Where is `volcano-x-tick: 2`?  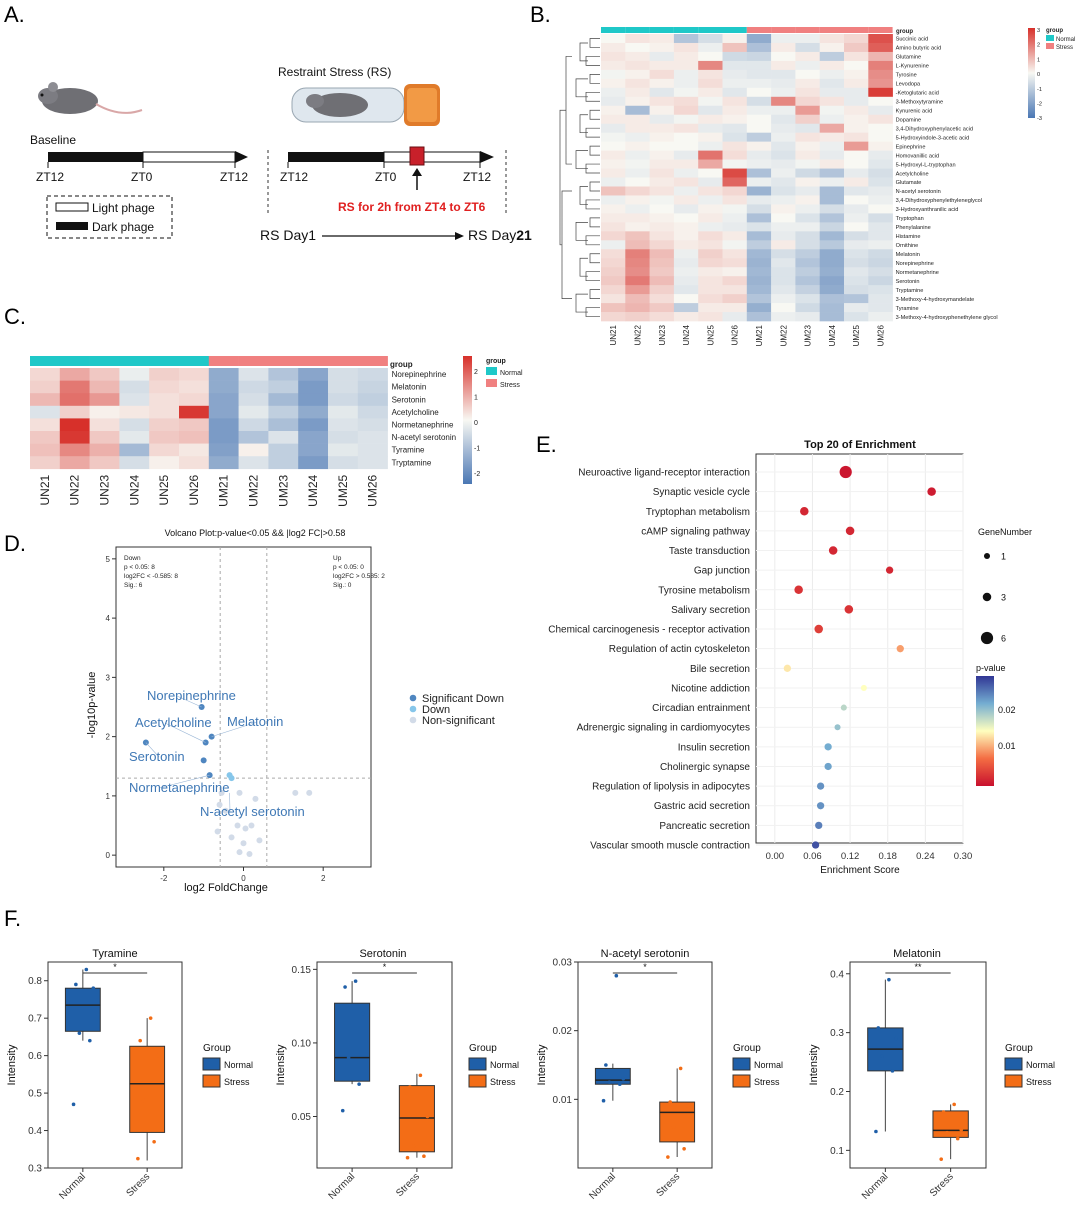 volcano-x-tick: 2 is located at coordinates (323, 878).